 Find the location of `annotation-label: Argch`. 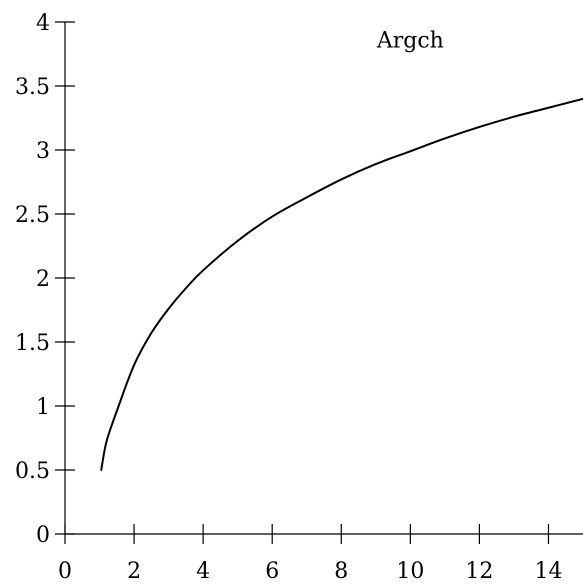

annotation-label: Argch is located at coordinates (410, 41).